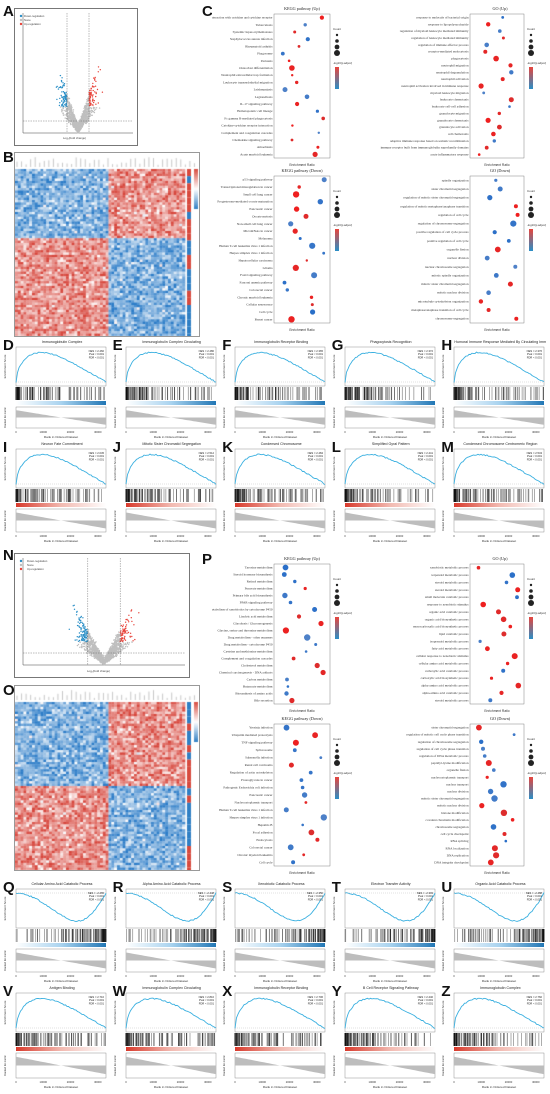  Describe the element at coordinates (337, 763) in the screenshot. I see `p-dotplot-kegg-down-count-legend-dot` at that location.